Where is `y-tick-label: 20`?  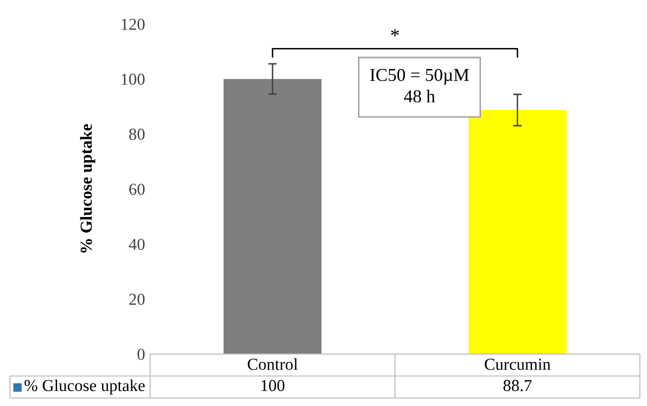
y-tick-label: 20 is located at coordinates (137, 299).